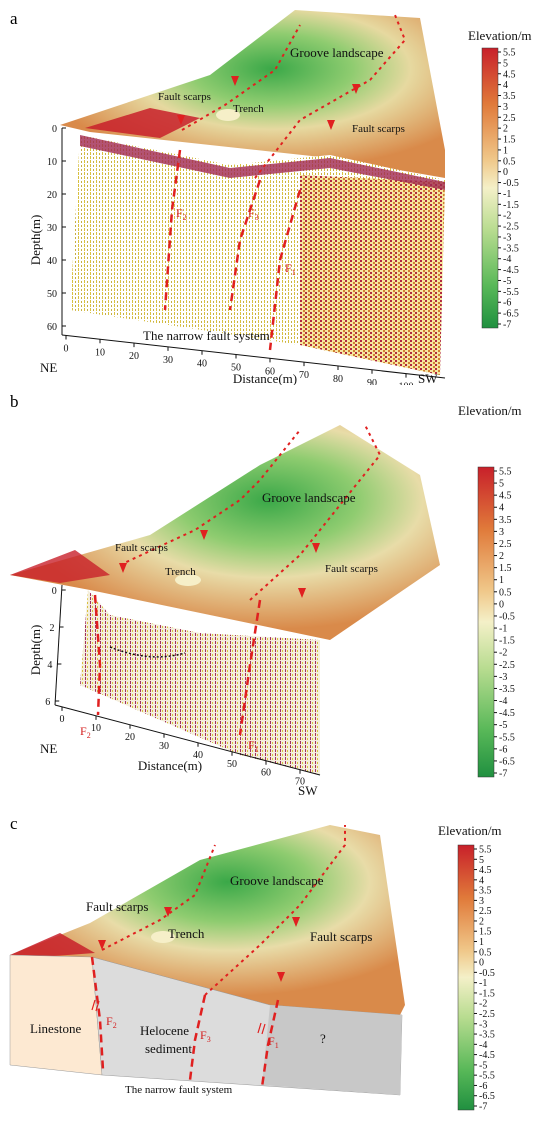  What do you see at coordinates (486, 622) in the screenshot?
I see `colorbar-b` at bounding box center [486, 622].